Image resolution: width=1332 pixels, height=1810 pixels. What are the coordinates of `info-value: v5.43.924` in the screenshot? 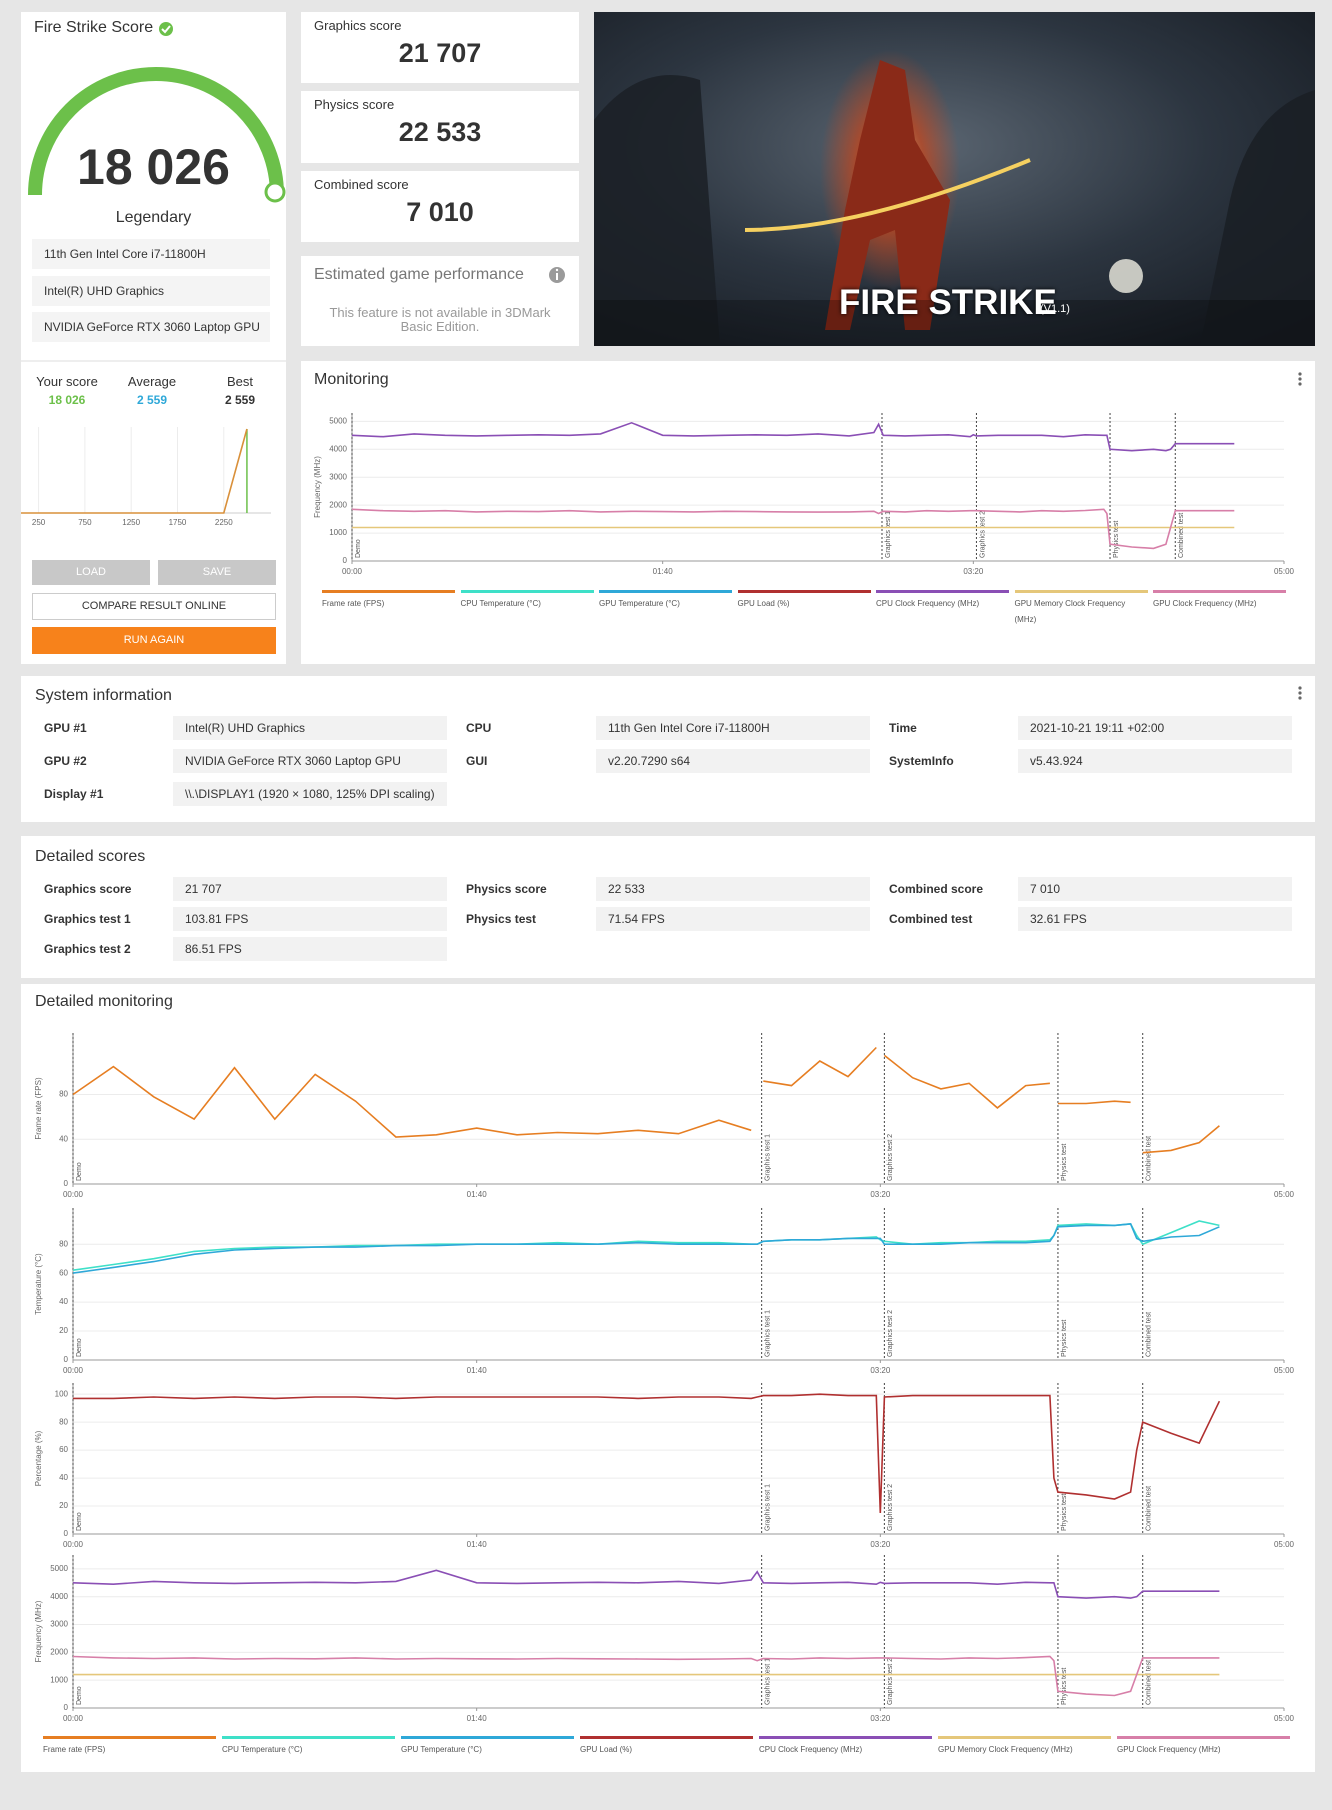 It's located at (1155, 761).